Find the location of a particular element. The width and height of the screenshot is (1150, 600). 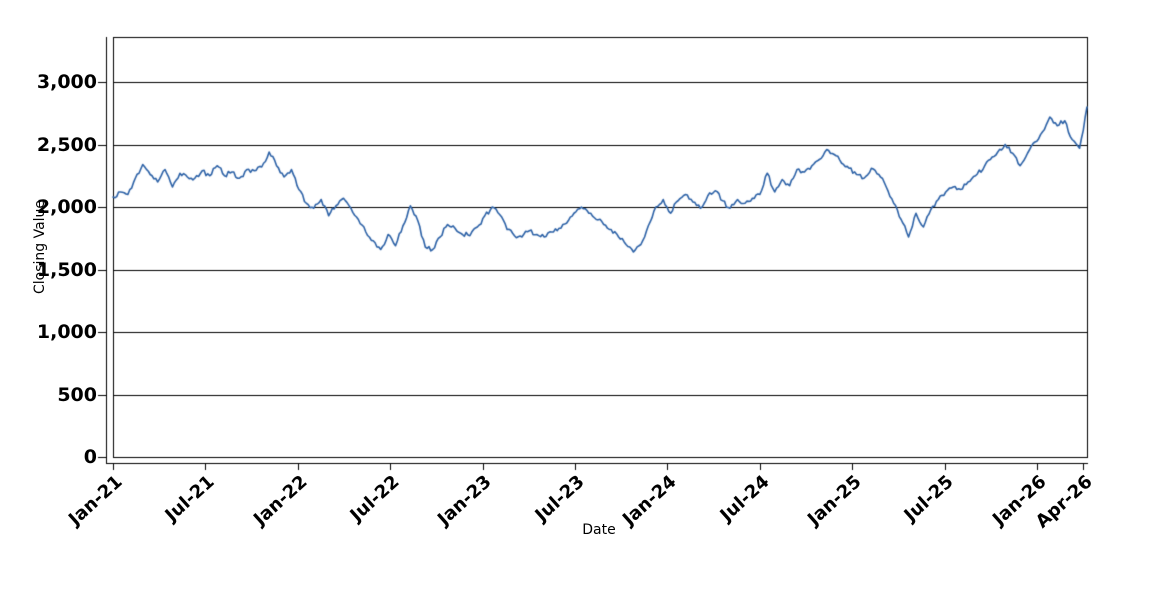

y-tick-label: 2,500 is located at coordinates (66, 144).